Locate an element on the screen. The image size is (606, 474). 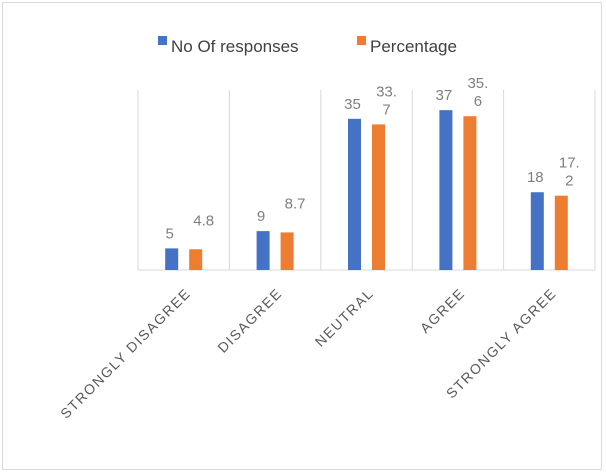
legend-label-responses: No Of responses is located at coordinates (235, 46).